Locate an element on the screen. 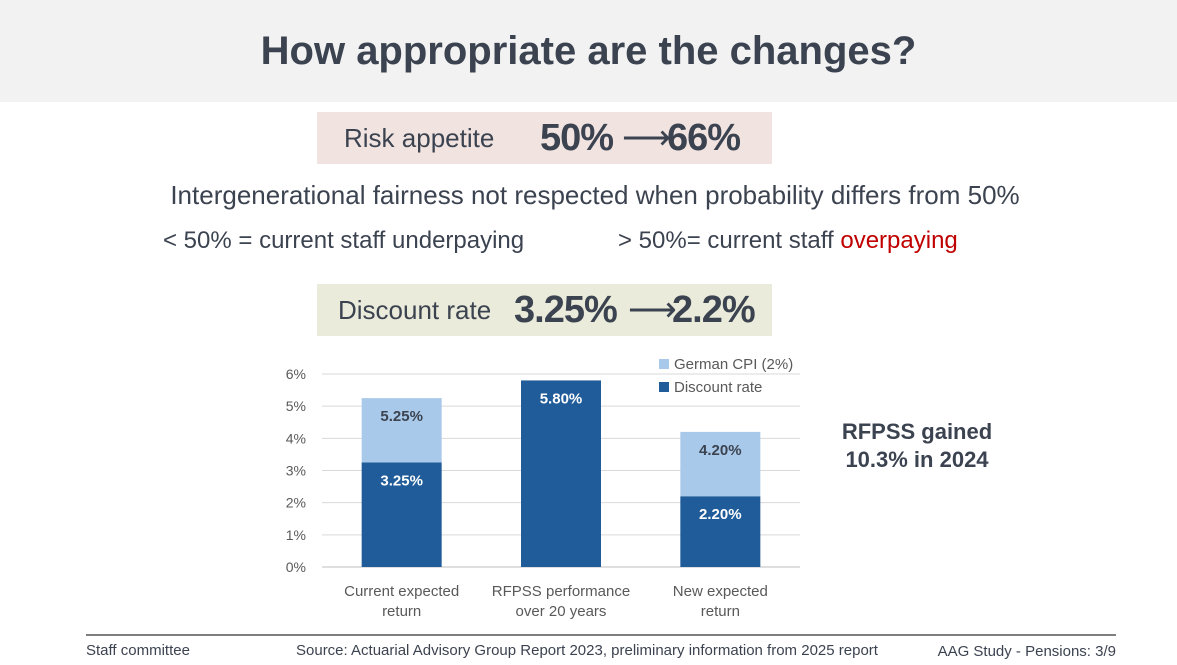  page-title: How appropriate are the changes? is located at coordinates (588, 51).